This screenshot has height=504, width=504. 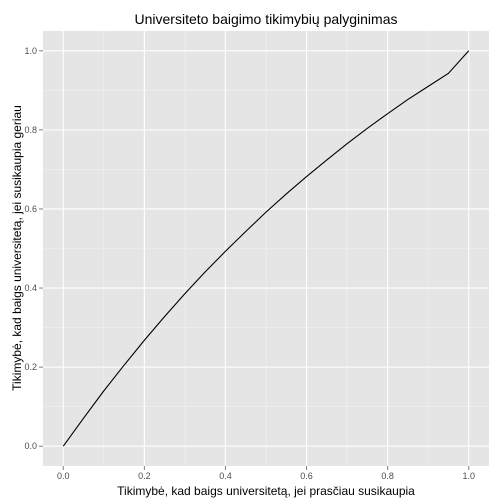 What do you see at coordinates (63, 476) in the screenshot?
I see `x-tick-label: 0.0` at bounding box center [63, 476].